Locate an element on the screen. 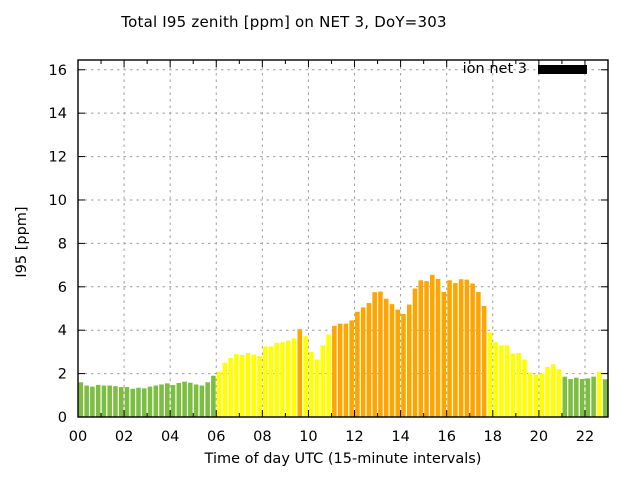 This screenshot has width=640, height=480. bar-14:30 is located at coordinates (415, 352).